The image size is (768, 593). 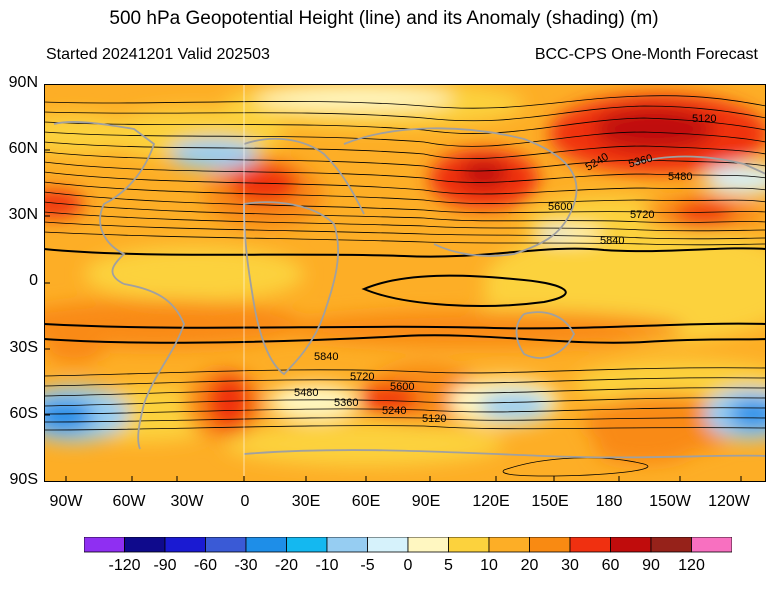 What do you see at coordinates (23, 479) in the screenshot?
I see `lat-label-90s: 90S` at bounding box center [23, 479].